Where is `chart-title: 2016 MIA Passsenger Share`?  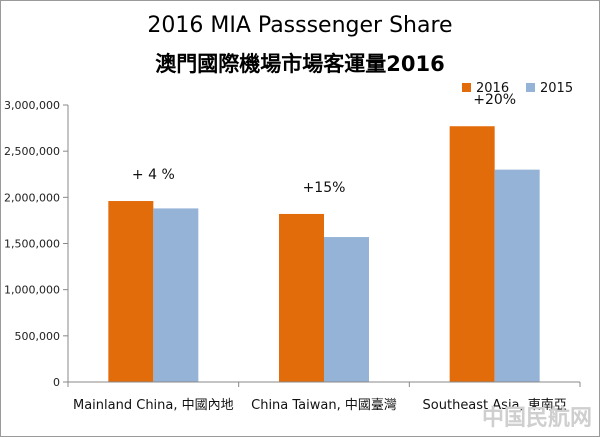
chart-title: 2016 MIA Passsenger Share is located at coordinates (299, 25).